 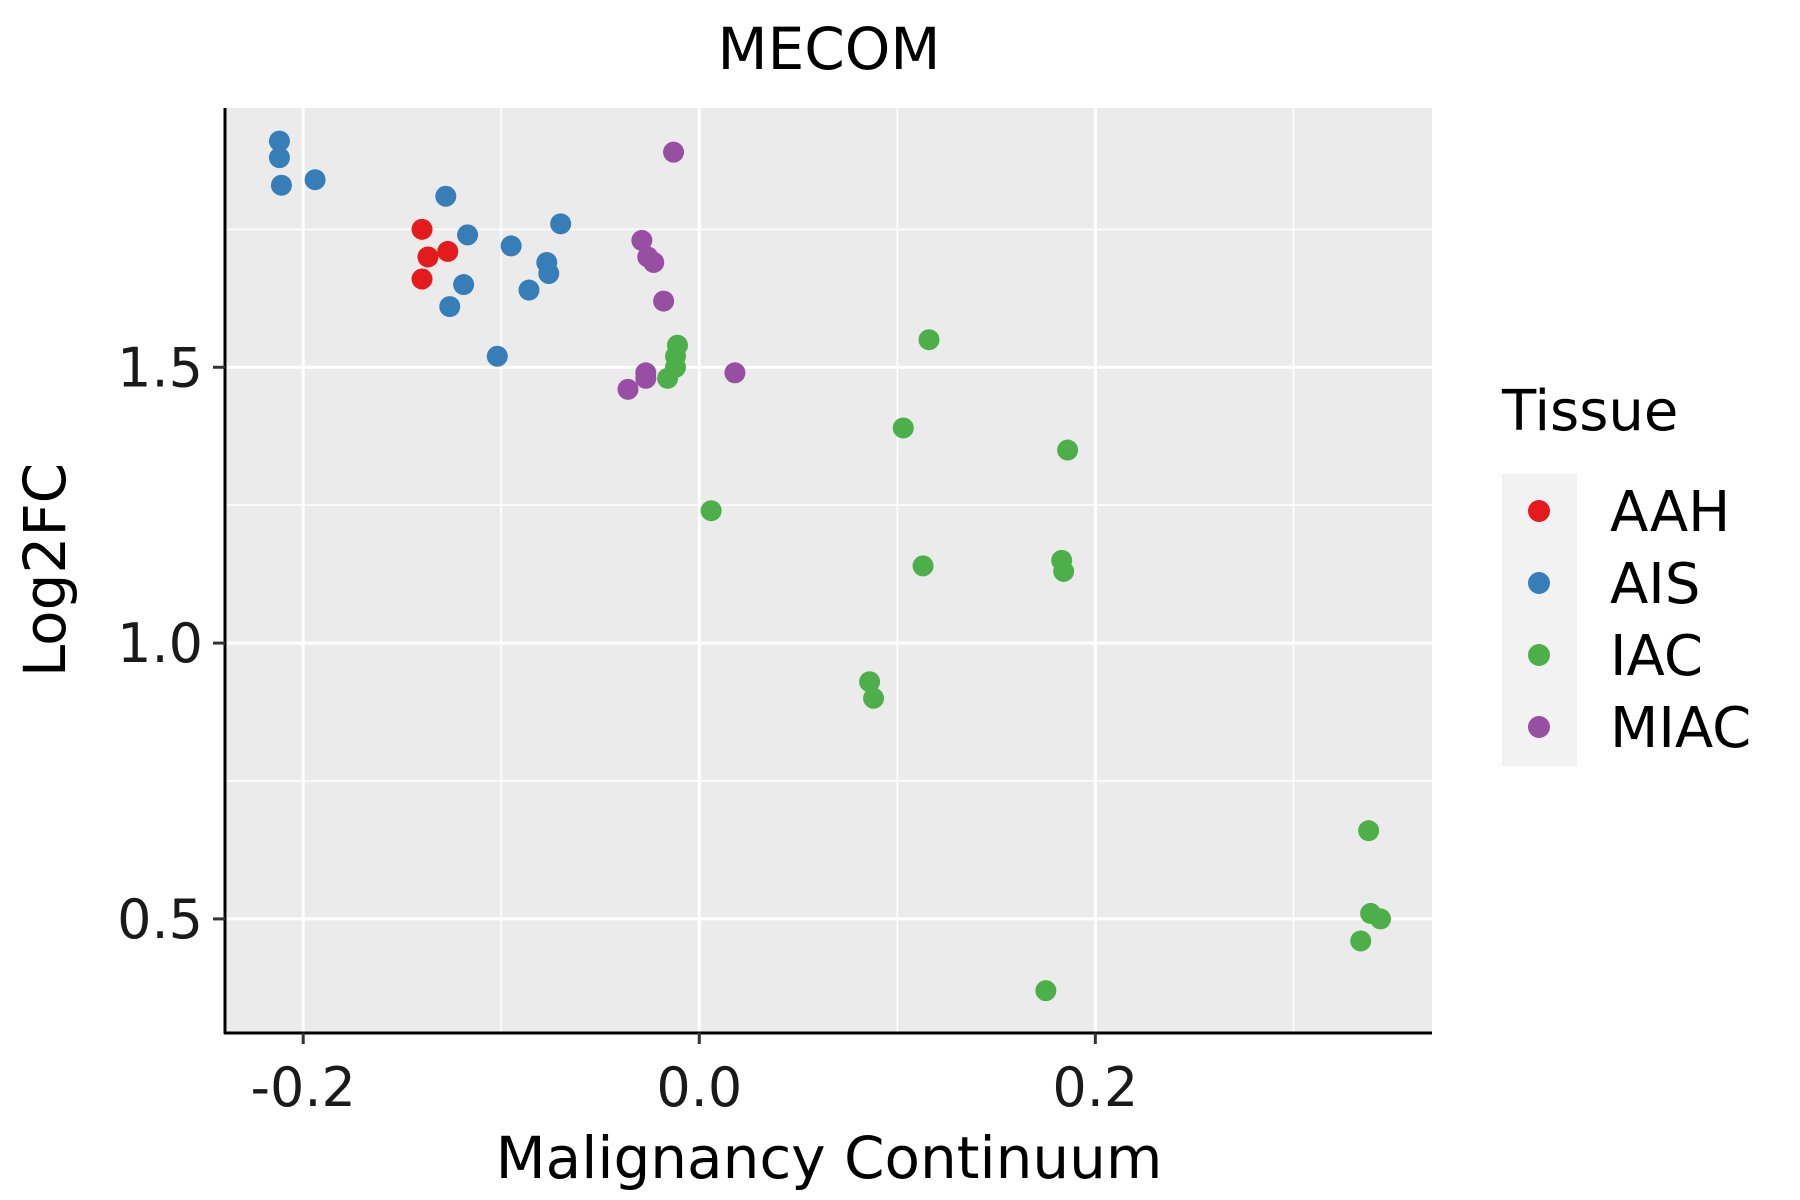 I want to click on legend-key-iac, so click(x=1539, y=655).